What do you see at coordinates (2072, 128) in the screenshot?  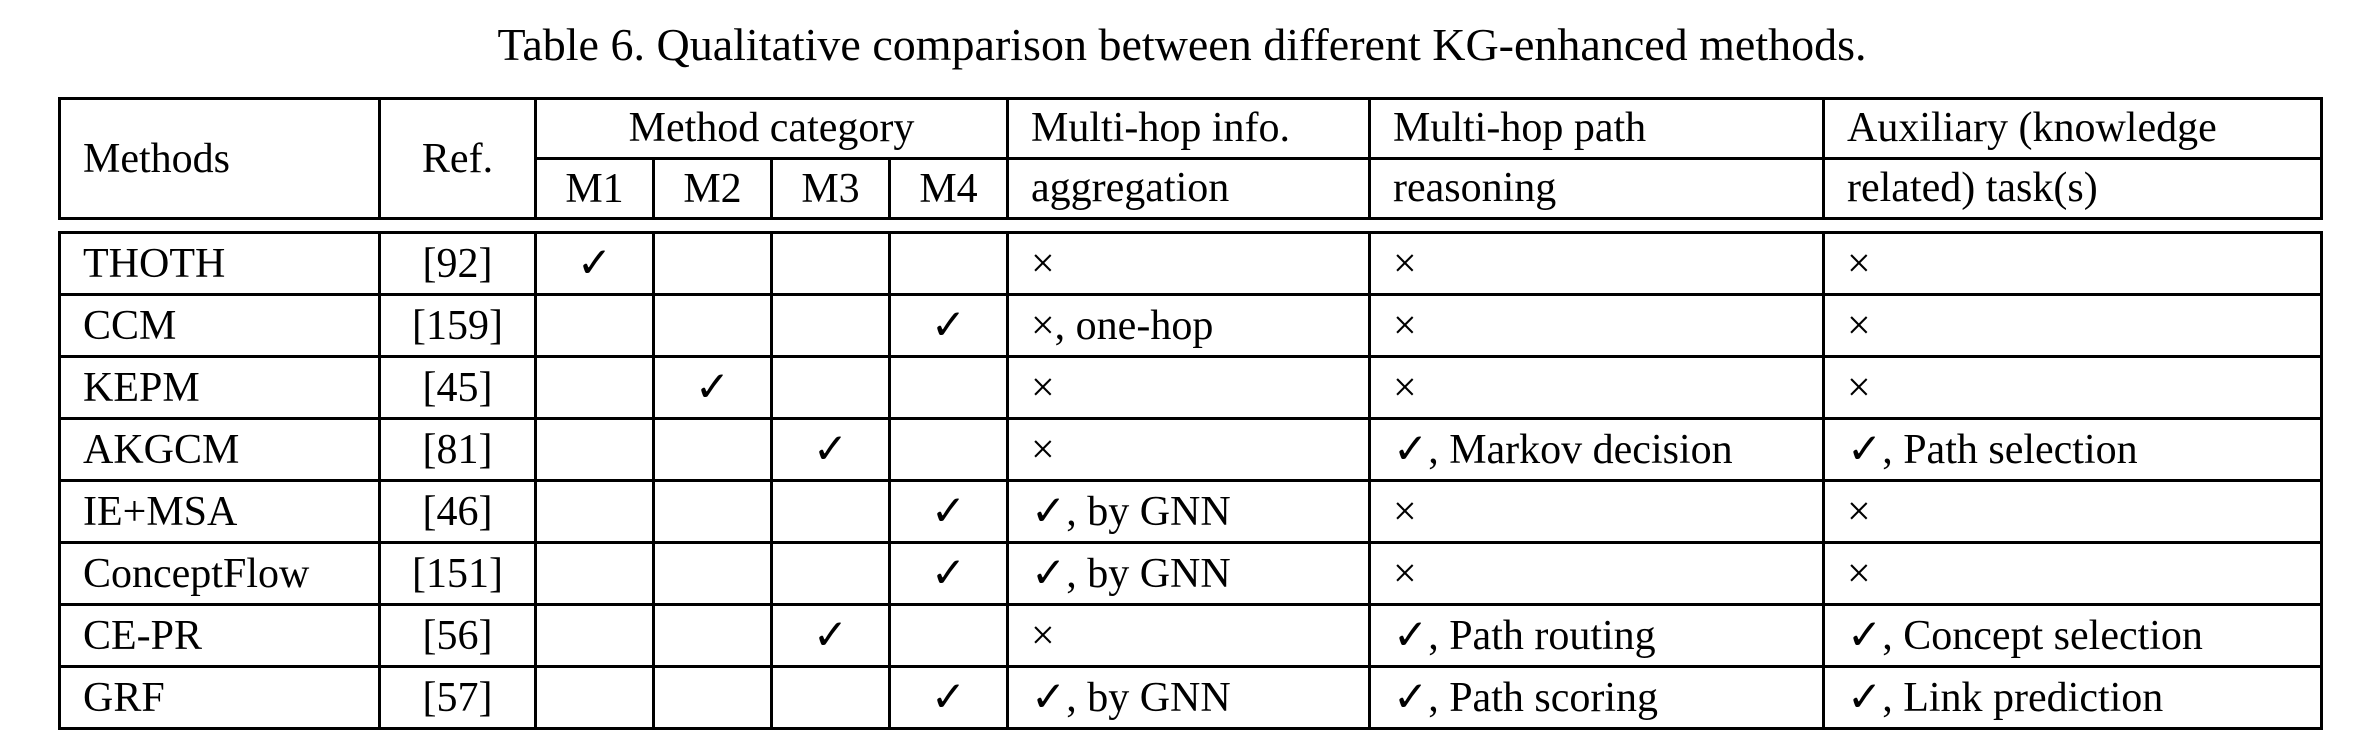 I see `header-auxiliary-line1: Auxiliary (knowledge` at bounding box center [2072, 128].